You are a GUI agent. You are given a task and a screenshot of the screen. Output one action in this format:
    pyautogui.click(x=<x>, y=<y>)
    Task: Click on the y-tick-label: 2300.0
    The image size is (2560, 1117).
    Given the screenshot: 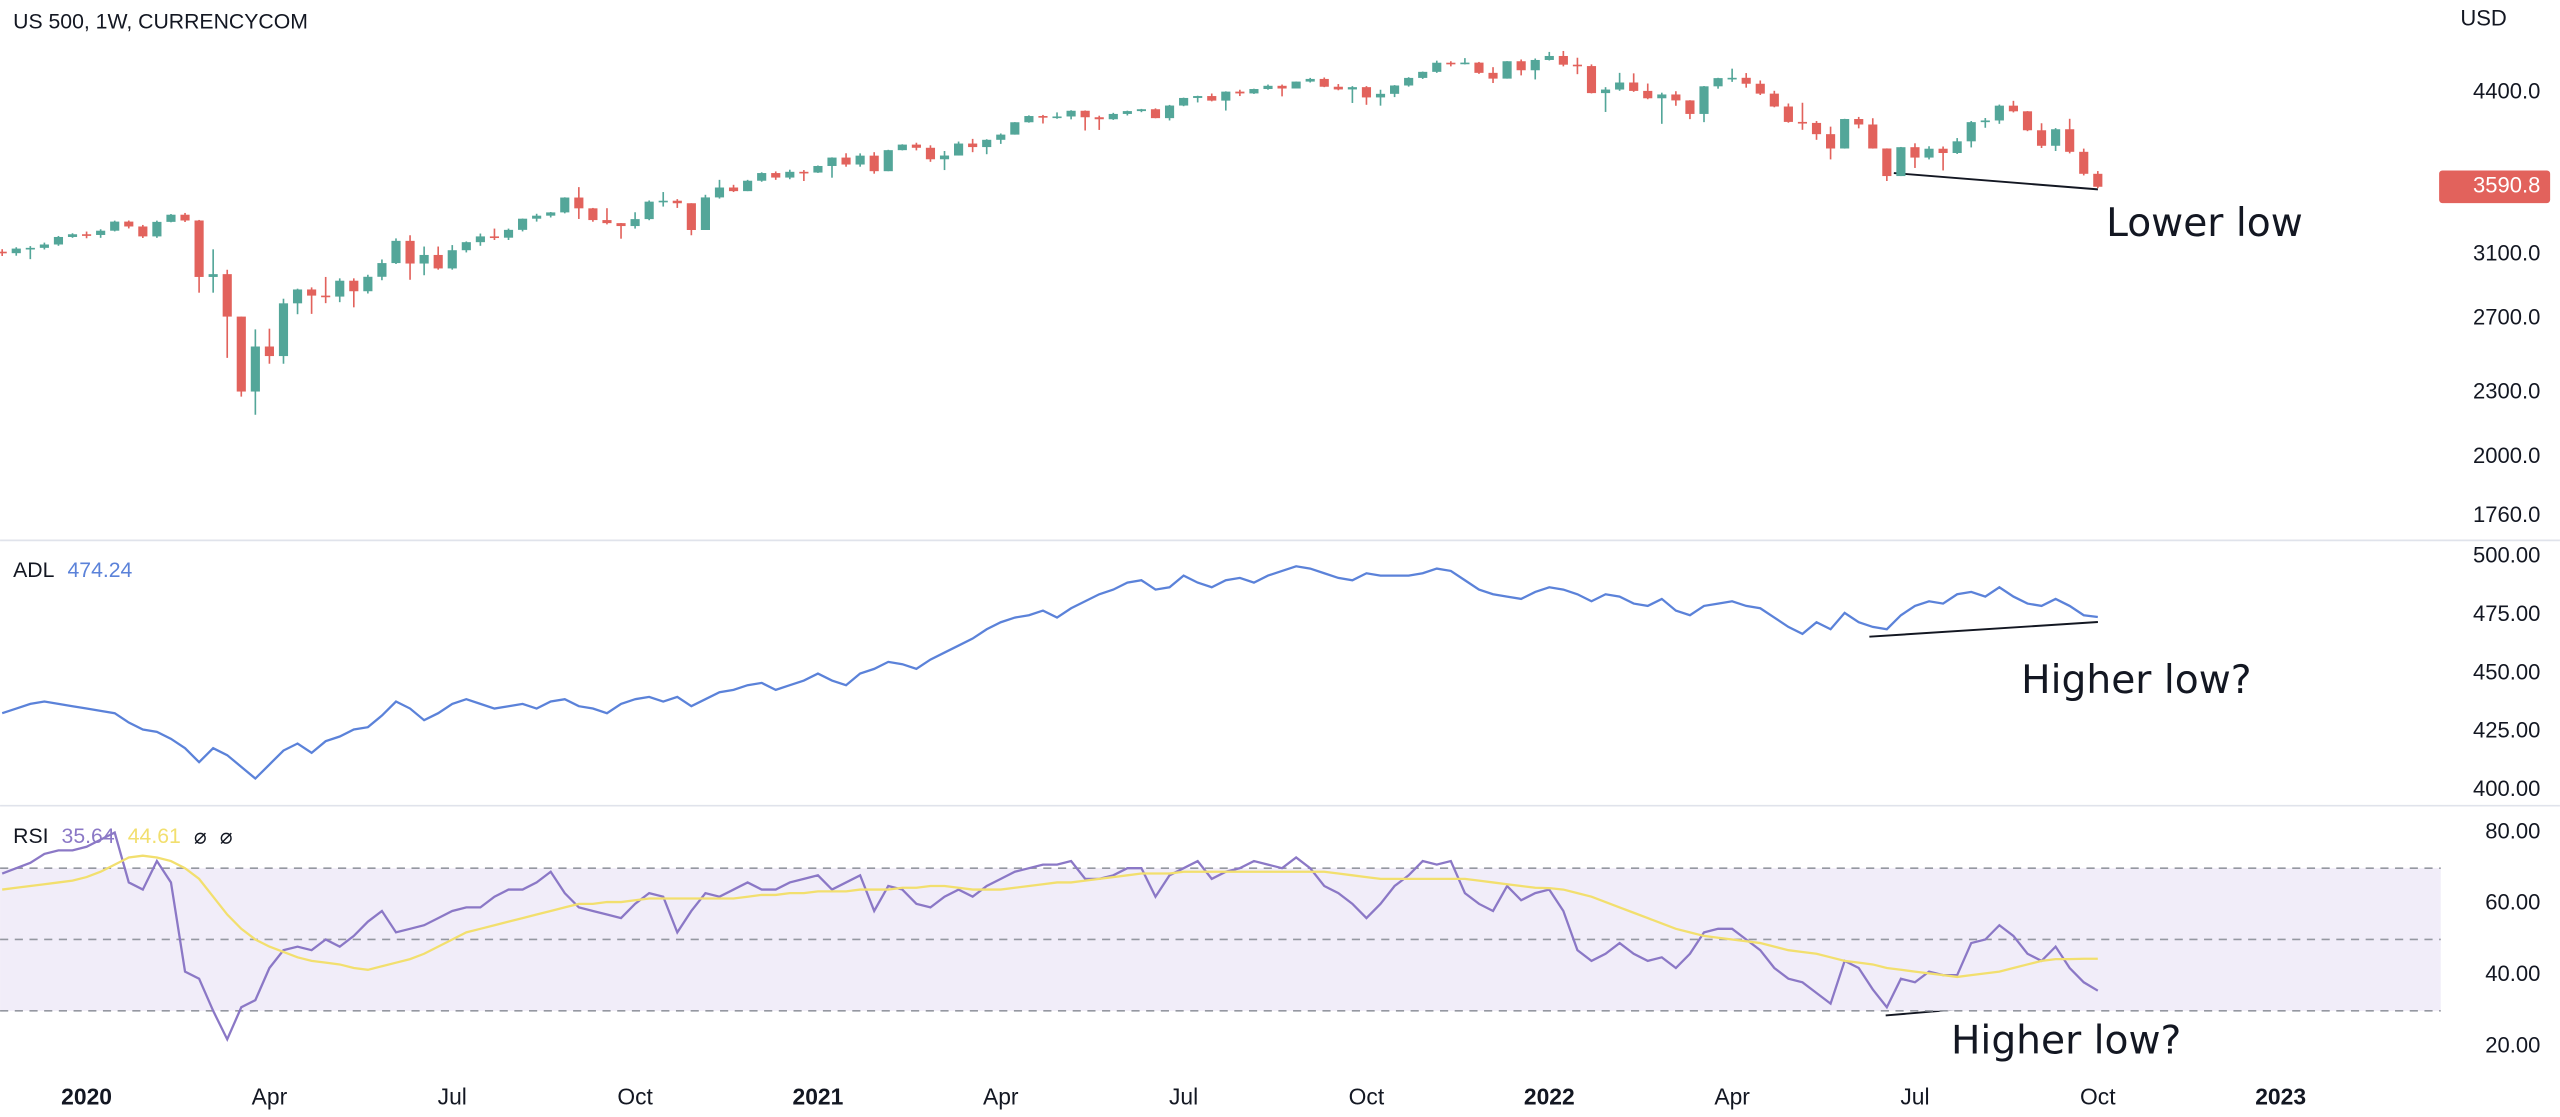 What is the action you would take?
    pyautogui.click(x=2506, y=390)
    